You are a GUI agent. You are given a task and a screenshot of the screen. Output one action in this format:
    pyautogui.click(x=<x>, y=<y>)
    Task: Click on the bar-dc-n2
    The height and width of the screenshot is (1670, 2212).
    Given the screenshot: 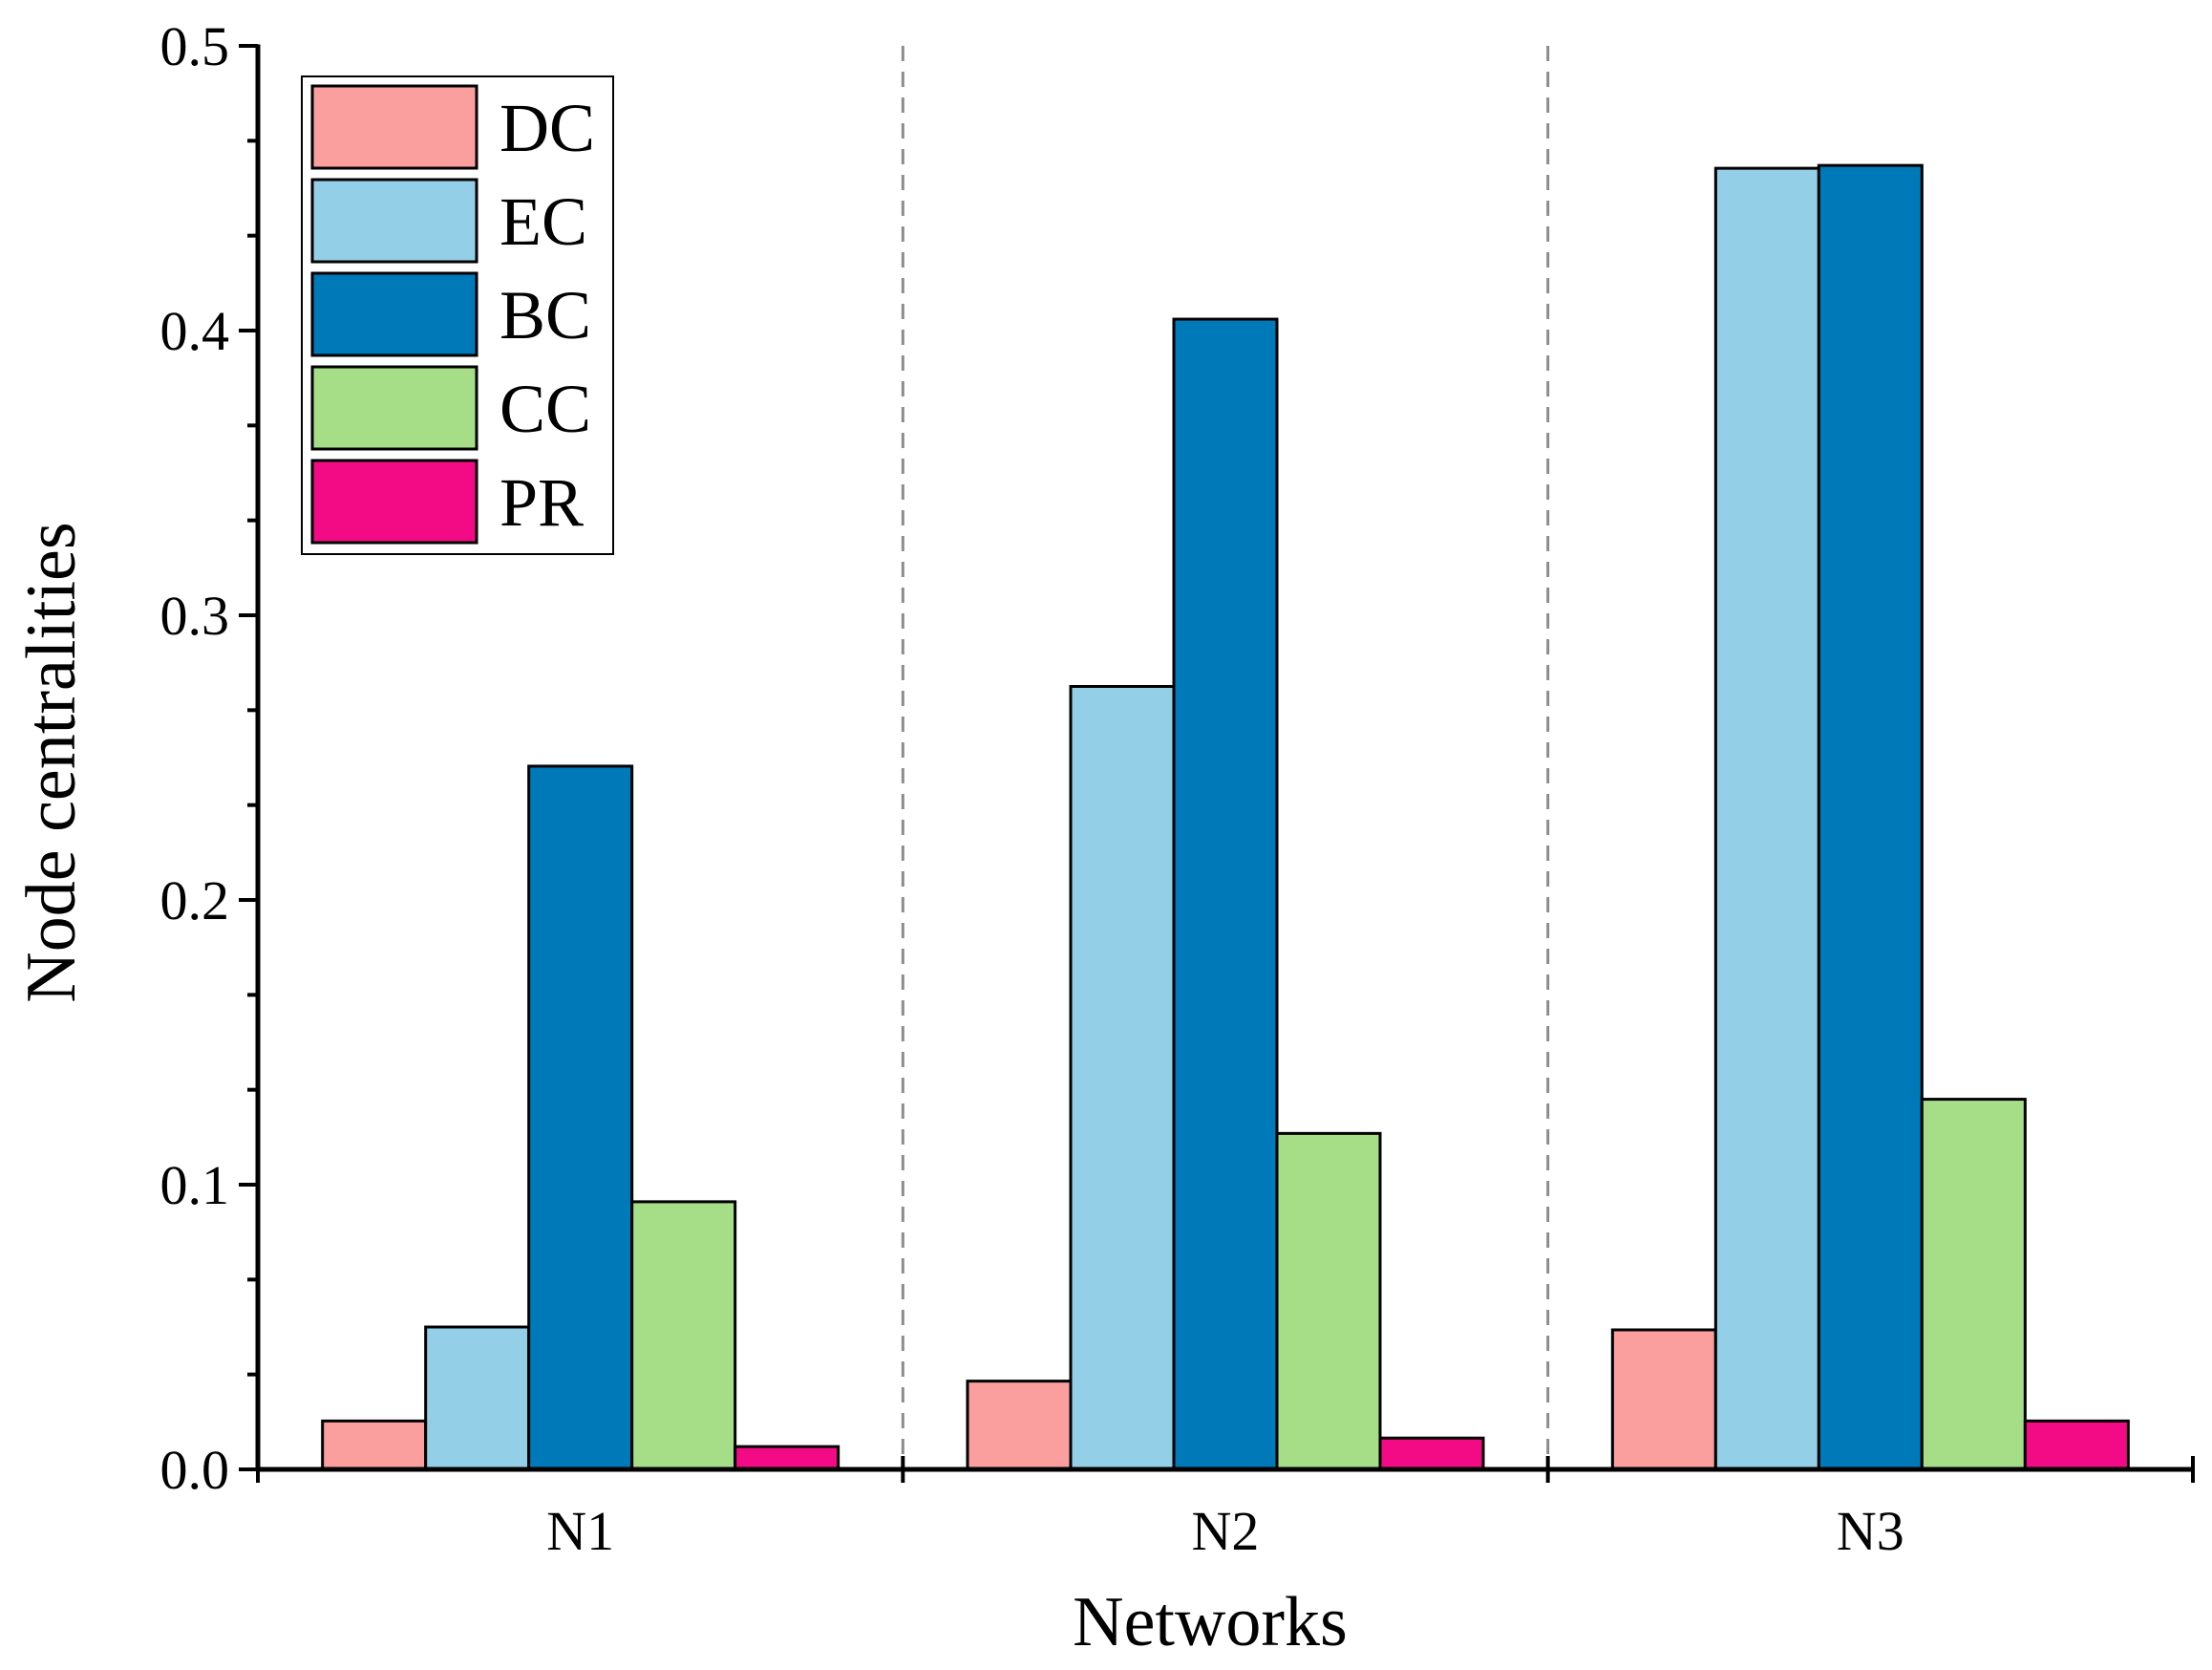 What is the action you would take?
    pyautogui.click(x=1019, y=1425)
    